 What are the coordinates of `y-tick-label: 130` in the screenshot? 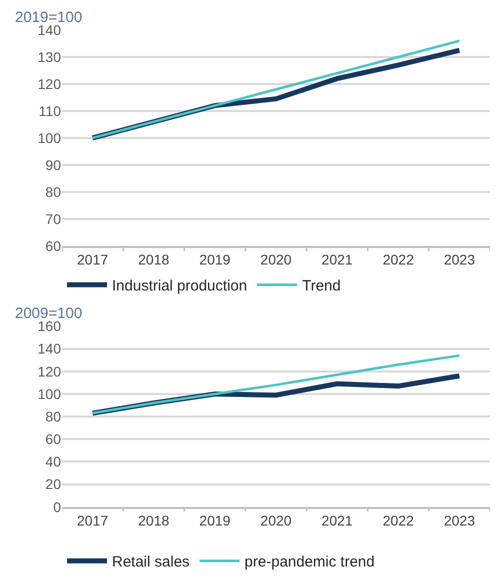 It's located at (50, 56).